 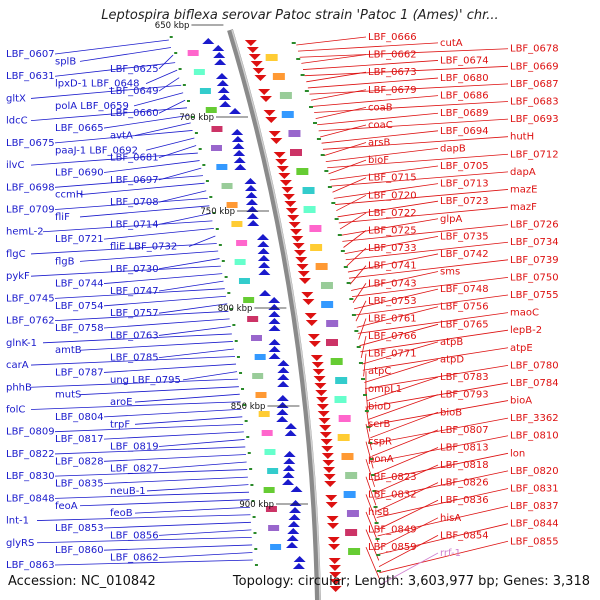 I want to click on gene-label-right: hutH, so click(x=522, y=137).